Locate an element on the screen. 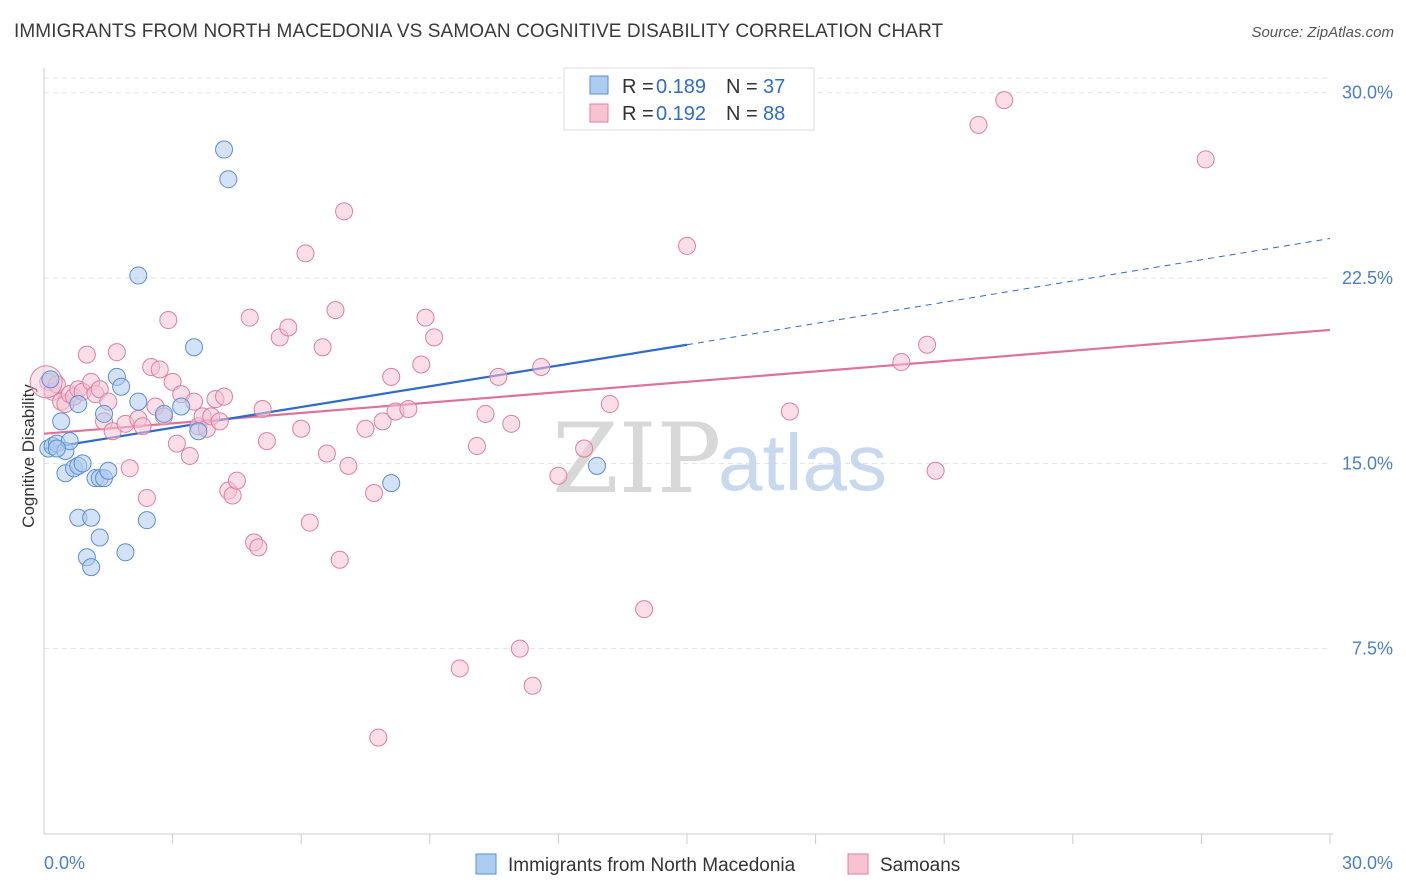 The width and height of the screenshot is (1406, 892). legend-r-value-blue: 0.189 is located at coordinates (681, 87).